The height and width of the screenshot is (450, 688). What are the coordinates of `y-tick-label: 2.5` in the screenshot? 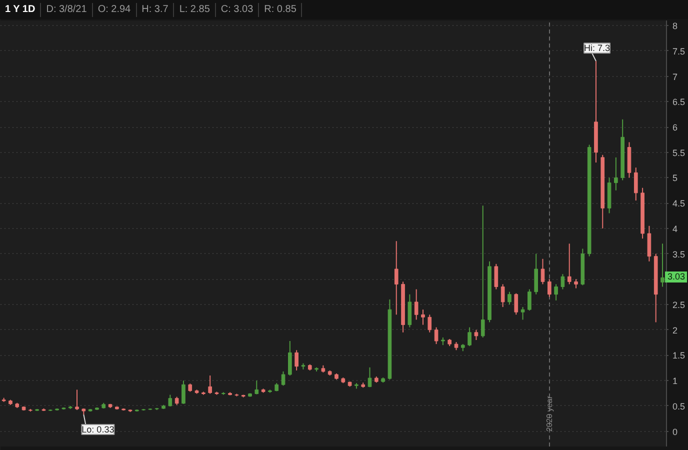 It's located at (679, 305).